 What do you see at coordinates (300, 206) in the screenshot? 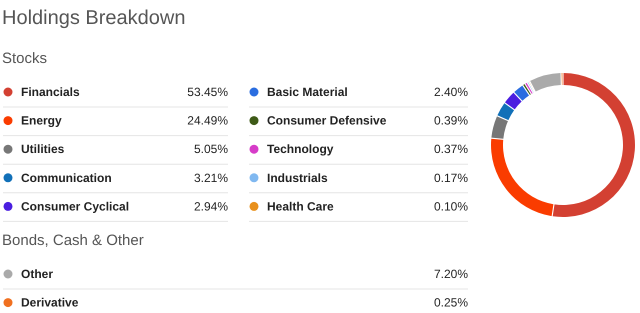
I see `legend-label: Health Care` at bounding box center [300, 206].